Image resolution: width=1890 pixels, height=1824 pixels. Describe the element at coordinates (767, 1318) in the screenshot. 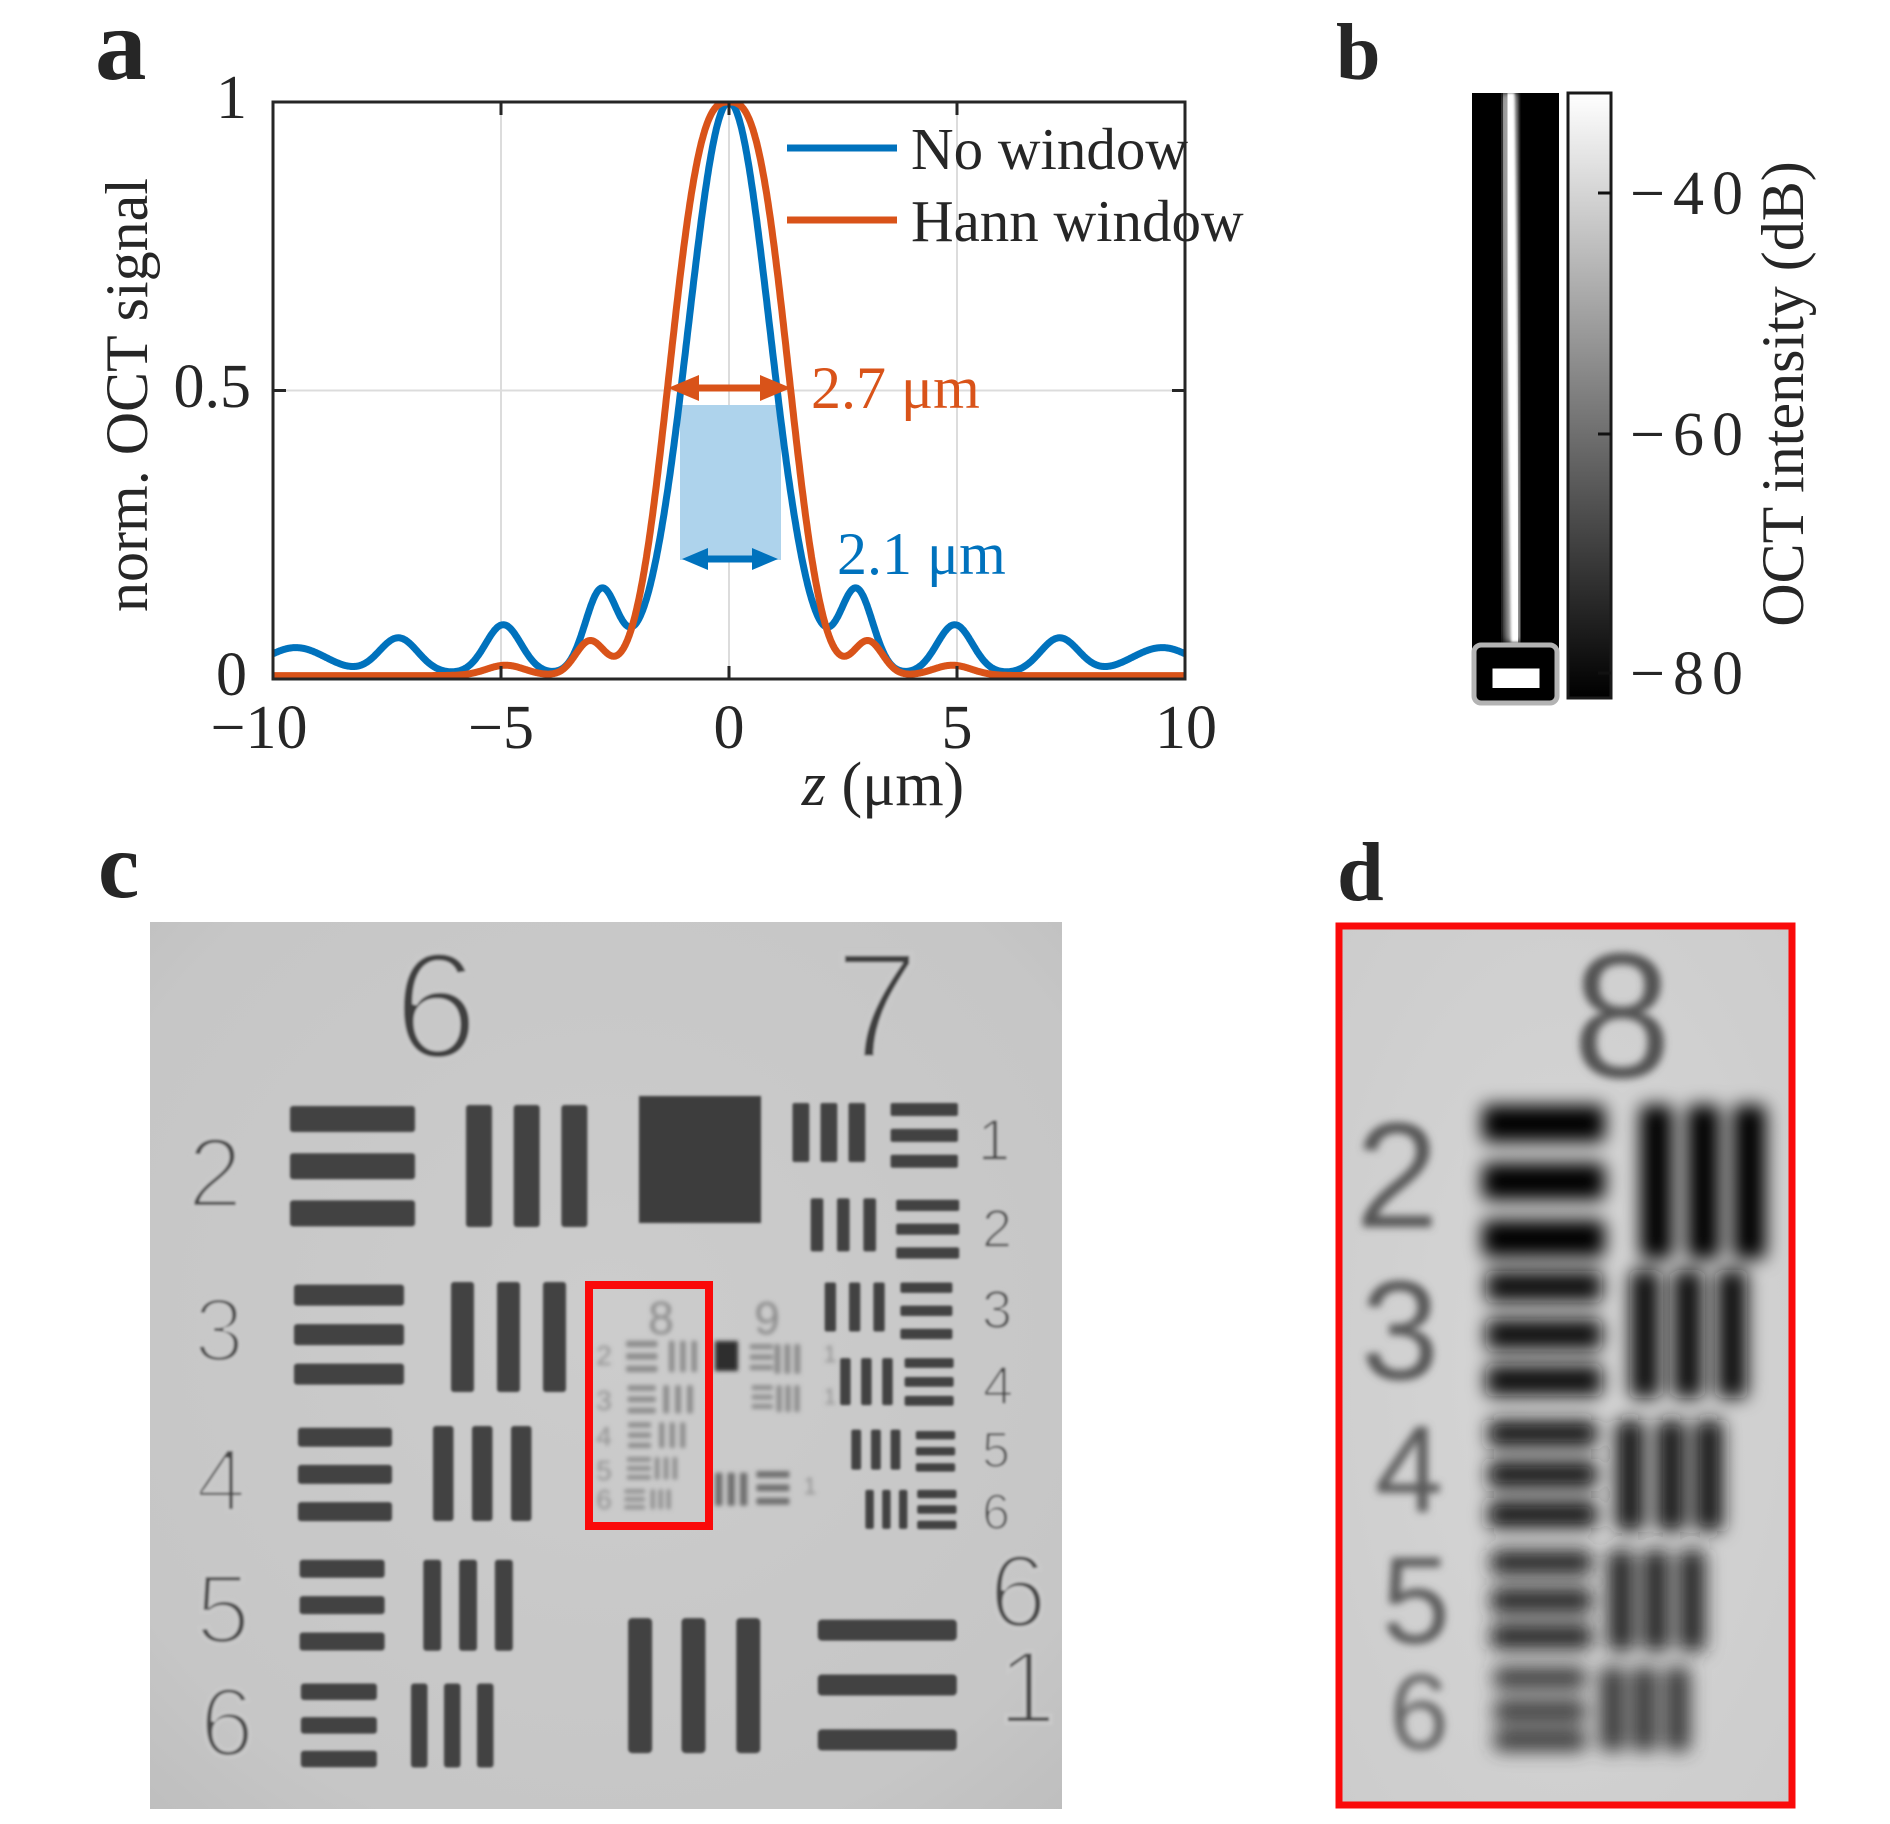

I see `svg-text: 9` at that location.